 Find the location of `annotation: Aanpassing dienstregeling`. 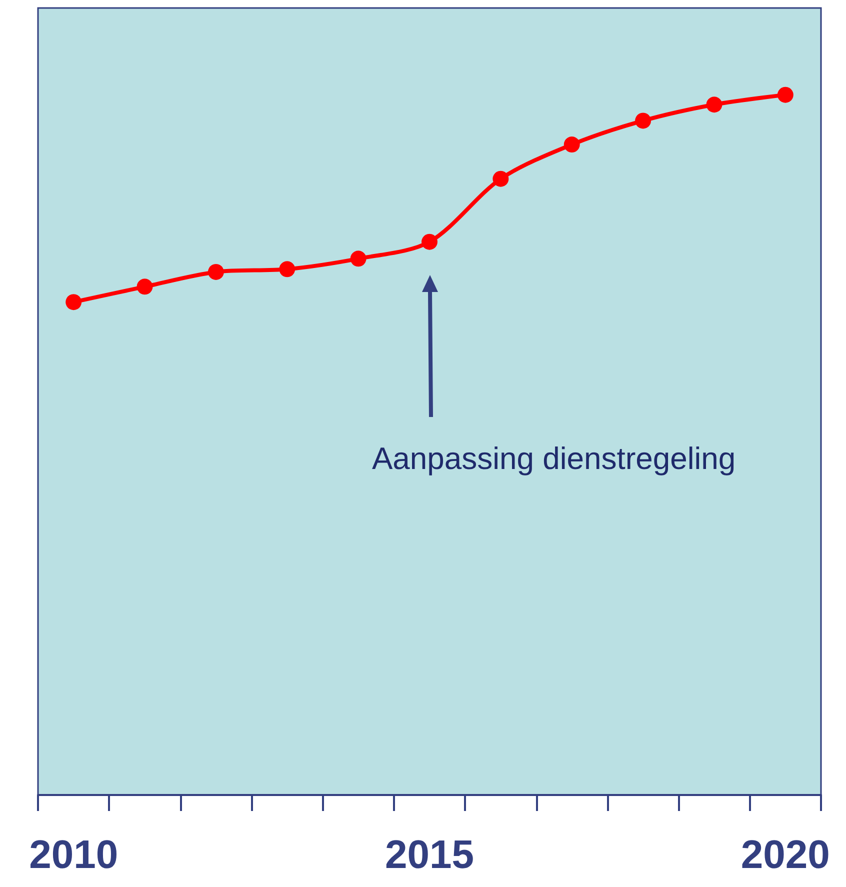

annotation: Aanpassing dienstregeling is located at coordinates (554, 459).